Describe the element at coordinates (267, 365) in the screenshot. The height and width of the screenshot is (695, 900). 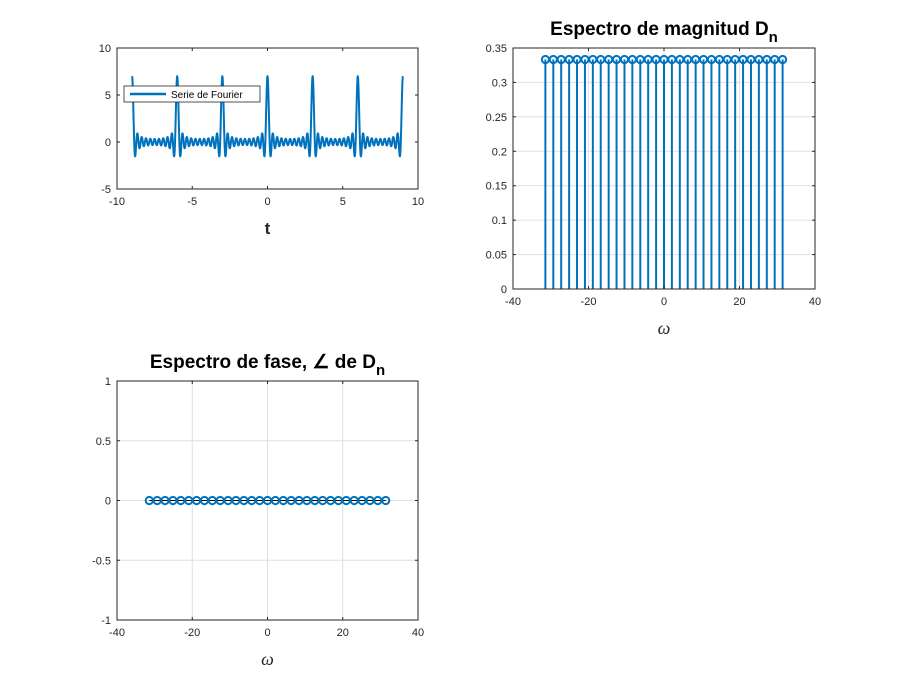
I see `chart-title: Espectro de fase, ∠ de Dn` at that location.